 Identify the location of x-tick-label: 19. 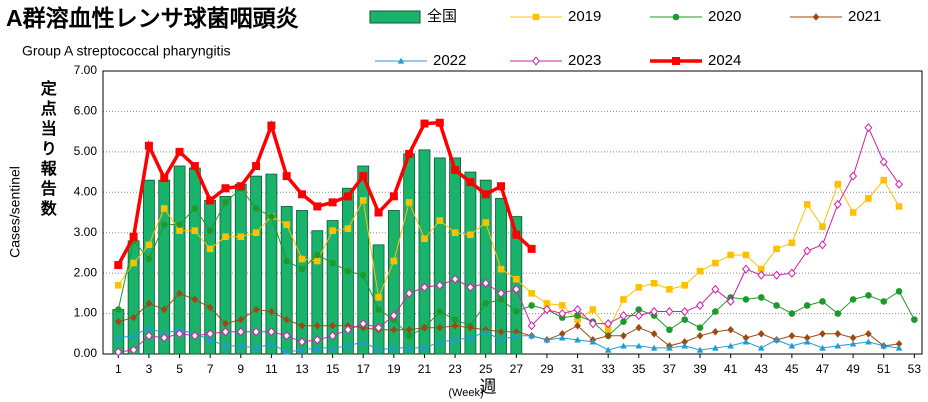
(394, 369).